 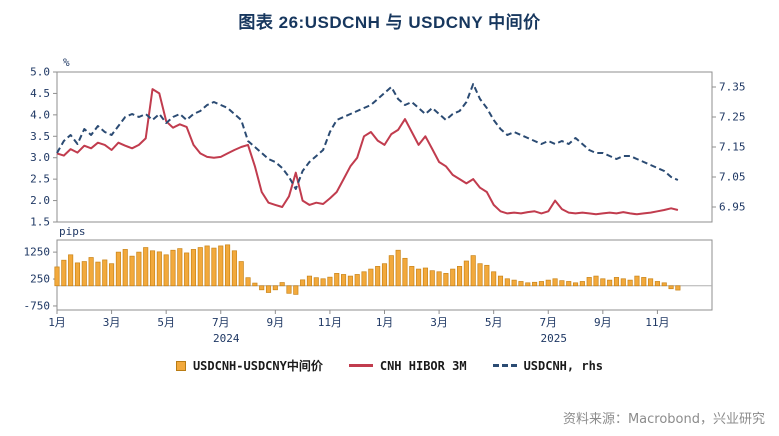 I want to click on legend-label-spread: USDCNH-USDCNY中间价, so click(x=257, y=366).